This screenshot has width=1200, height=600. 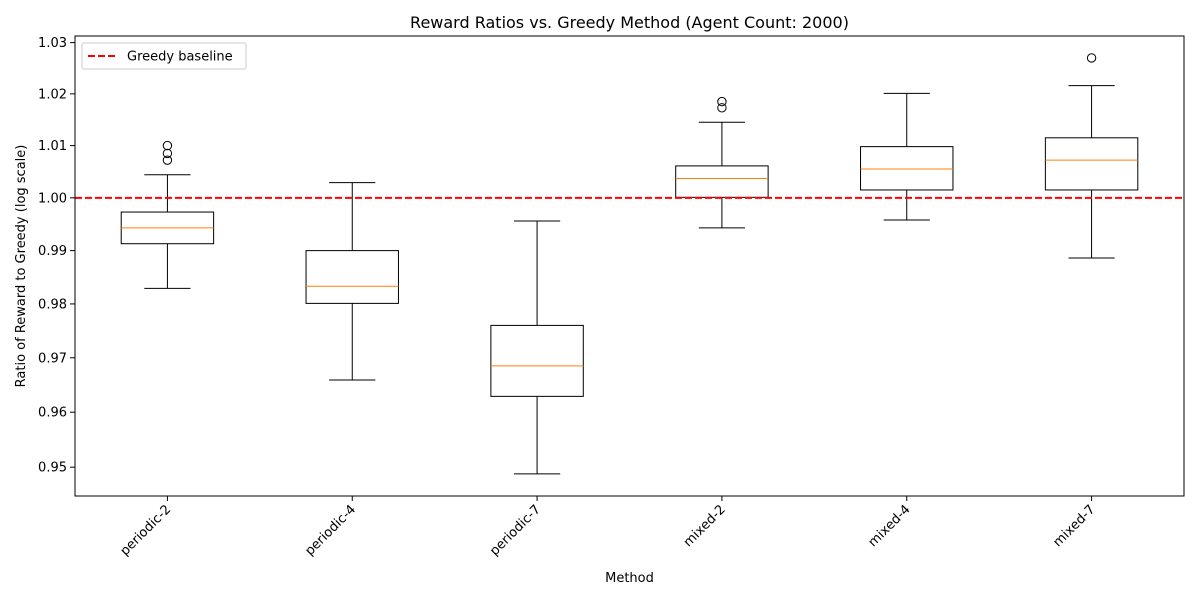 I want to click on legend: Greedy baseline, so click(x=164, y=56).